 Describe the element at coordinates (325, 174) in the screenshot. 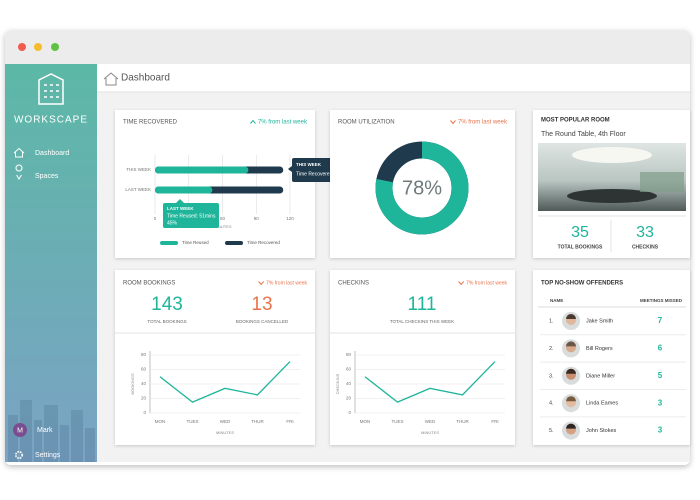

I see `tooltip-text: Time Recovered: 114mins` at that location.